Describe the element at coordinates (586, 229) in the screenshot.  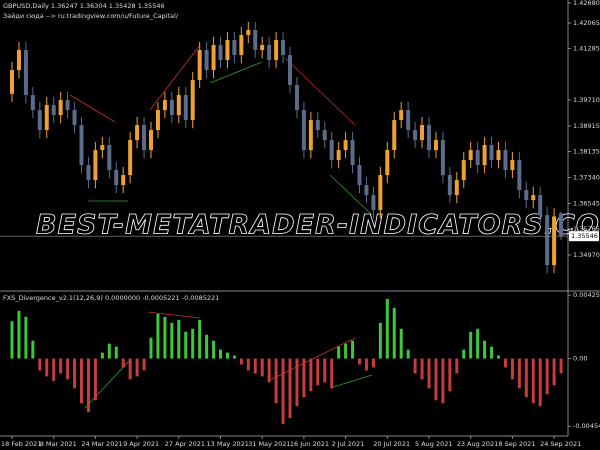
I see `y-tick-label: 1.35765` at that location.